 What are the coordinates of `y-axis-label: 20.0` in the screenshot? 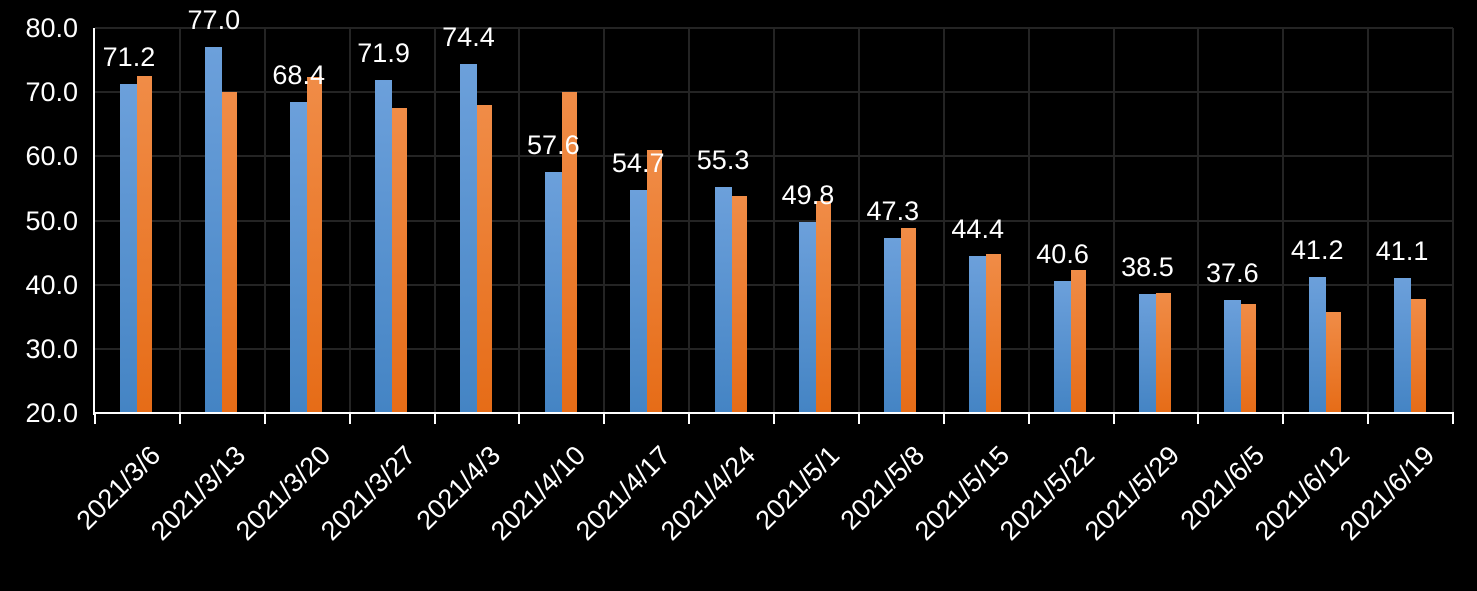 It's located at (51, 413).